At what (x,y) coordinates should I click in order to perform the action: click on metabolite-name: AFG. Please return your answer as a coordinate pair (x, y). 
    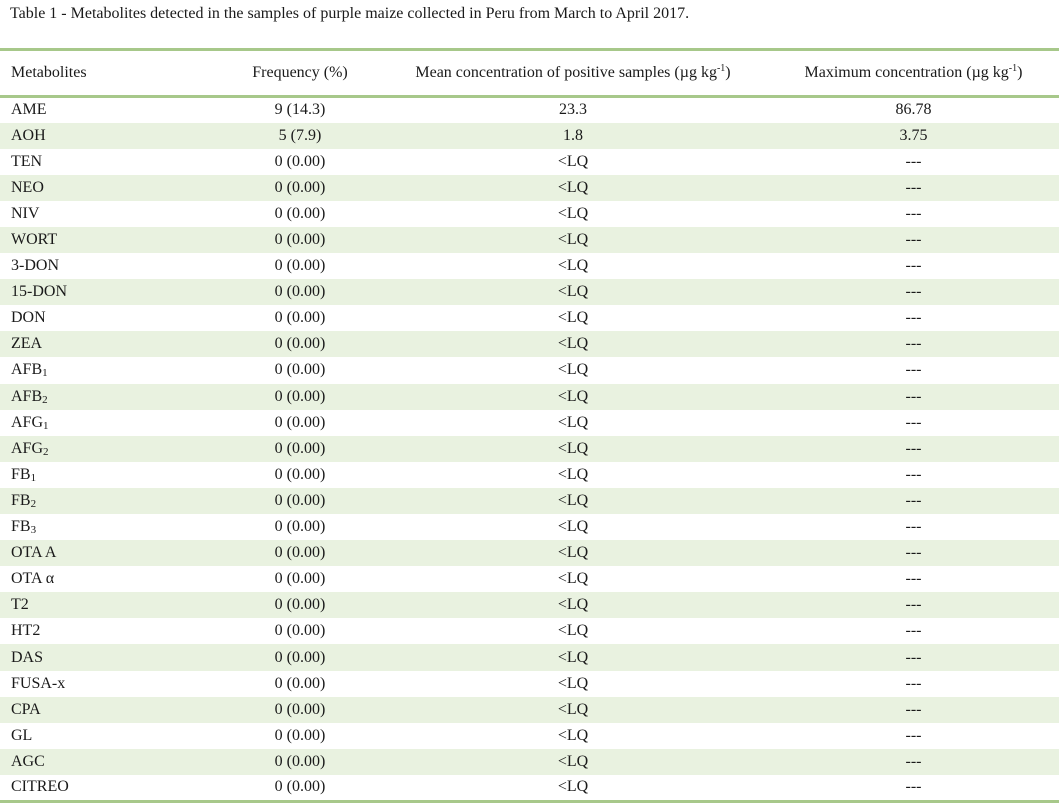
    Looking at the image, I should click on (27, 448).